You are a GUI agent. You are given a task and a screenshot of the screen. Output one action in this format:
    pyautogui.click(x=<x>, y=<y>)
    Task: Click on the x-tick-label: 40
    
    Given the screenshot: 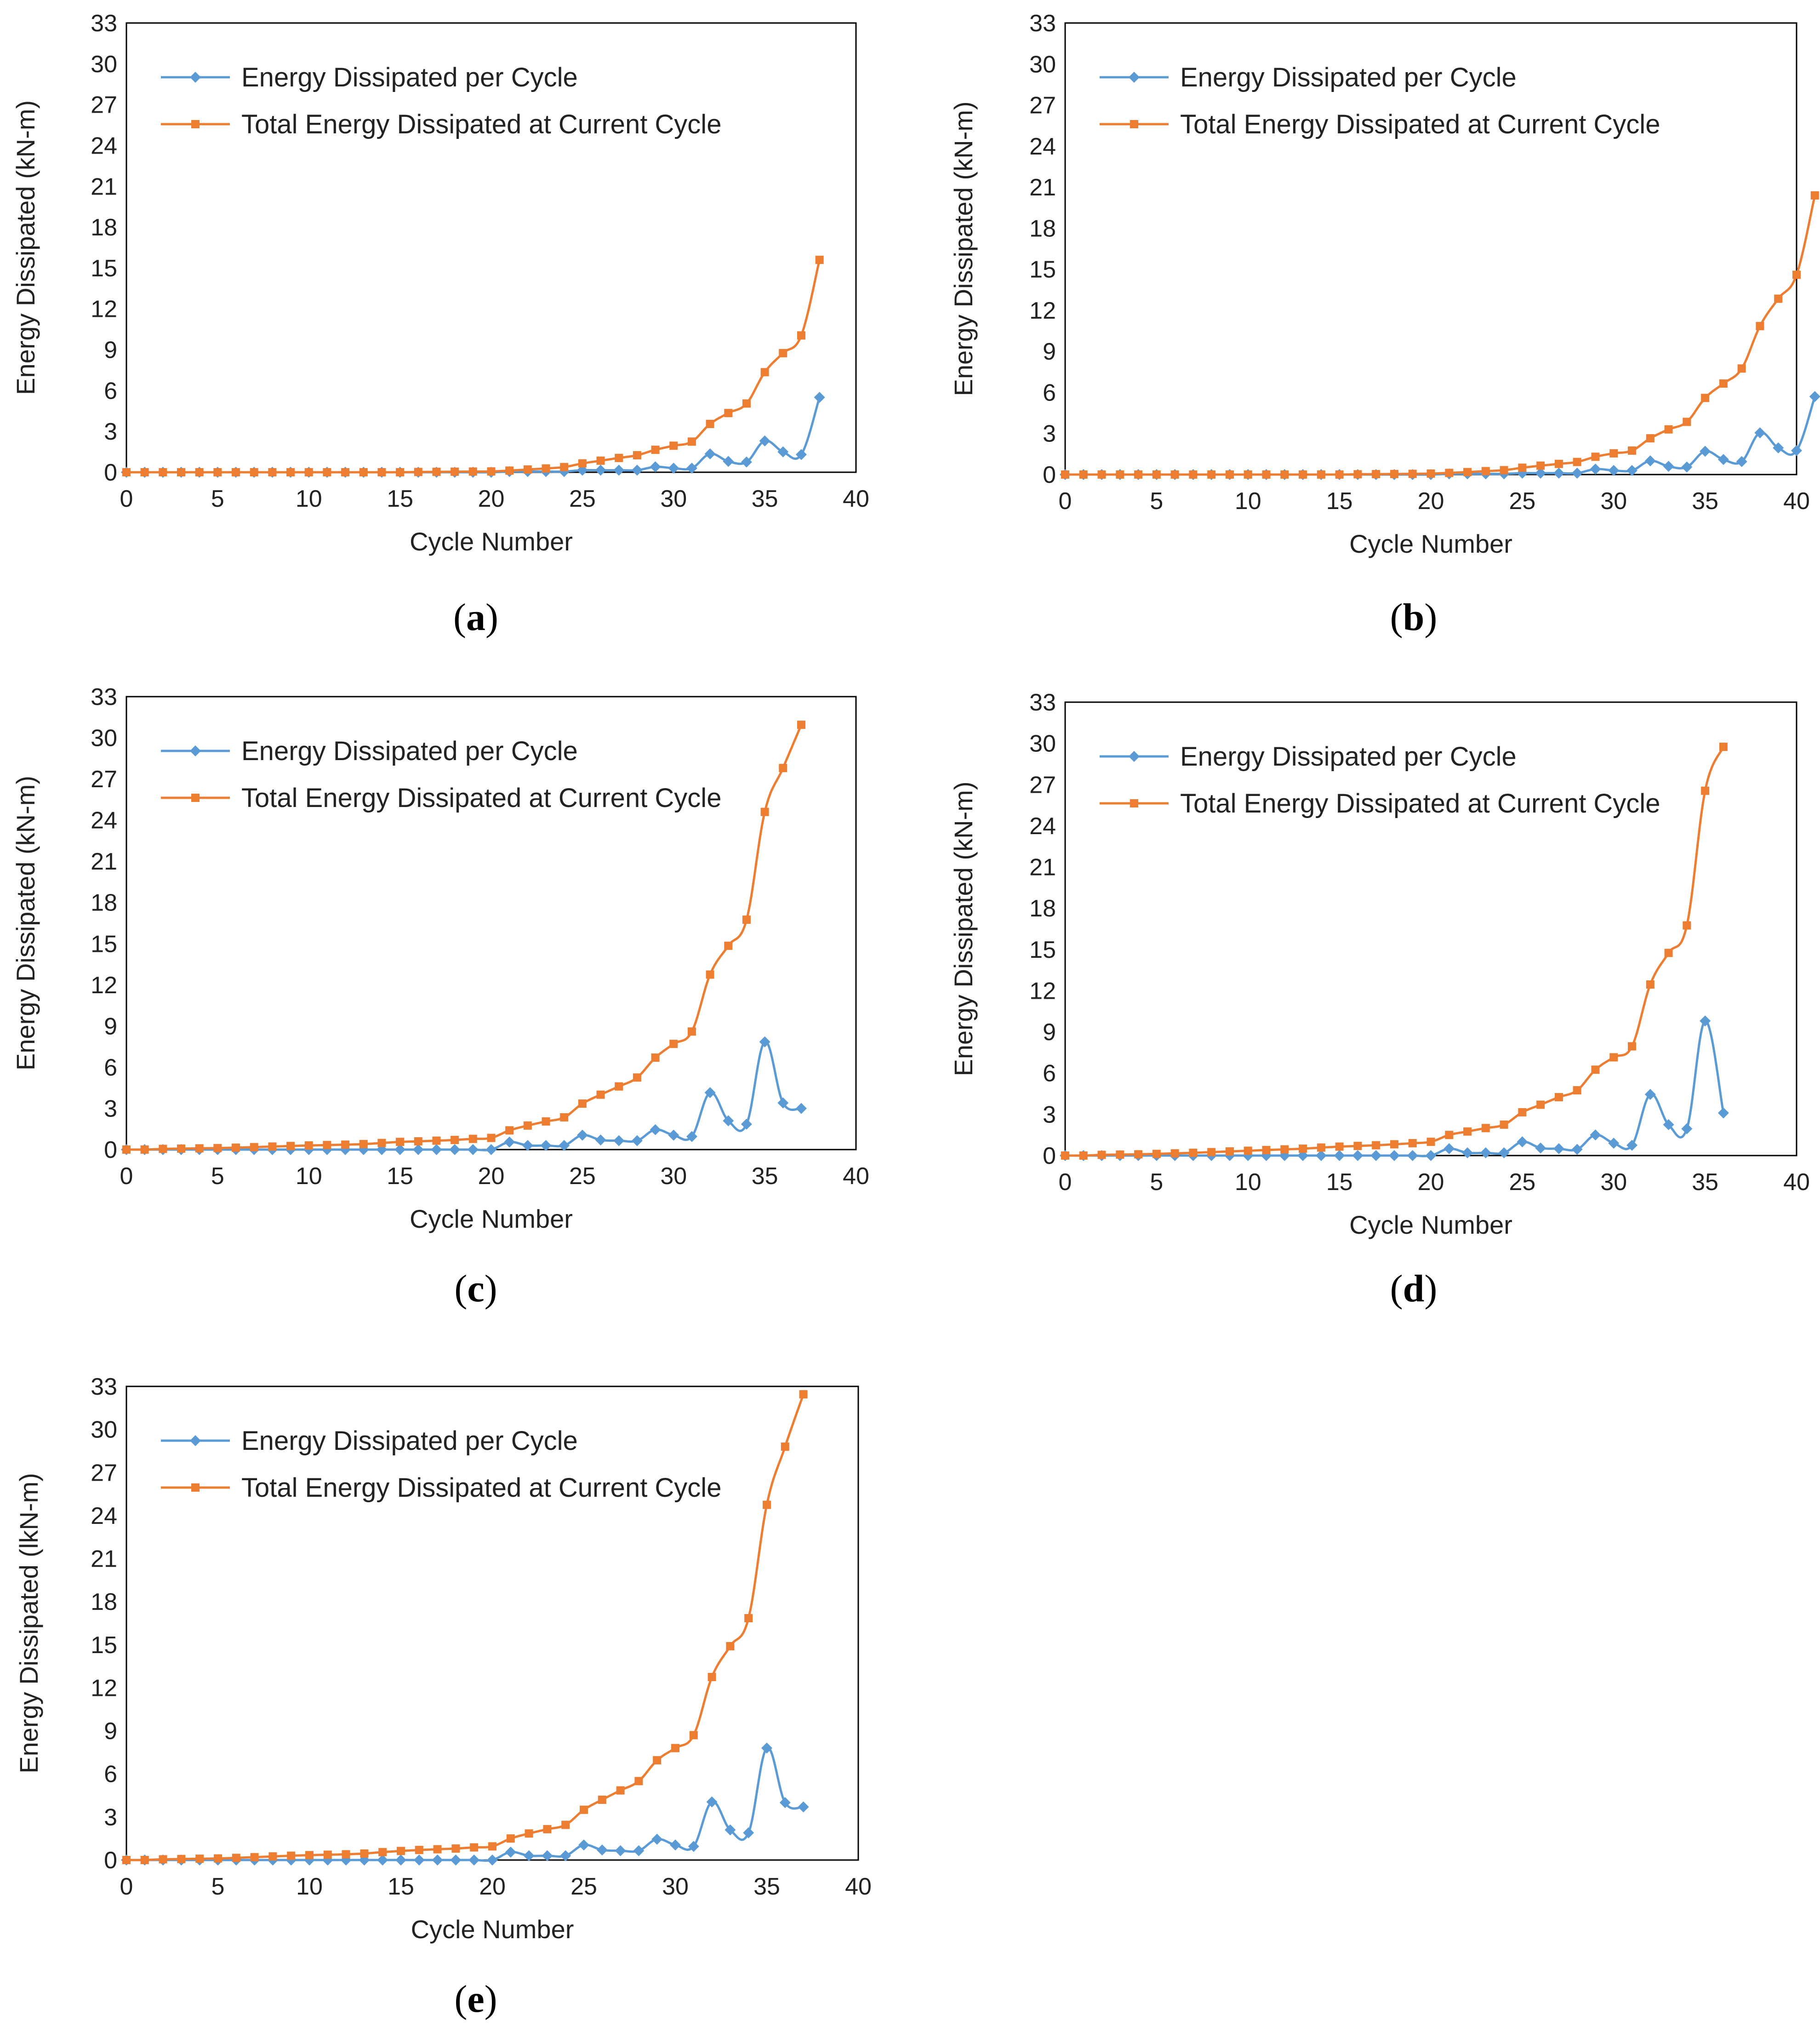 What is the action you would take?
    pyautogui.click(x=1796, y=1182)
    